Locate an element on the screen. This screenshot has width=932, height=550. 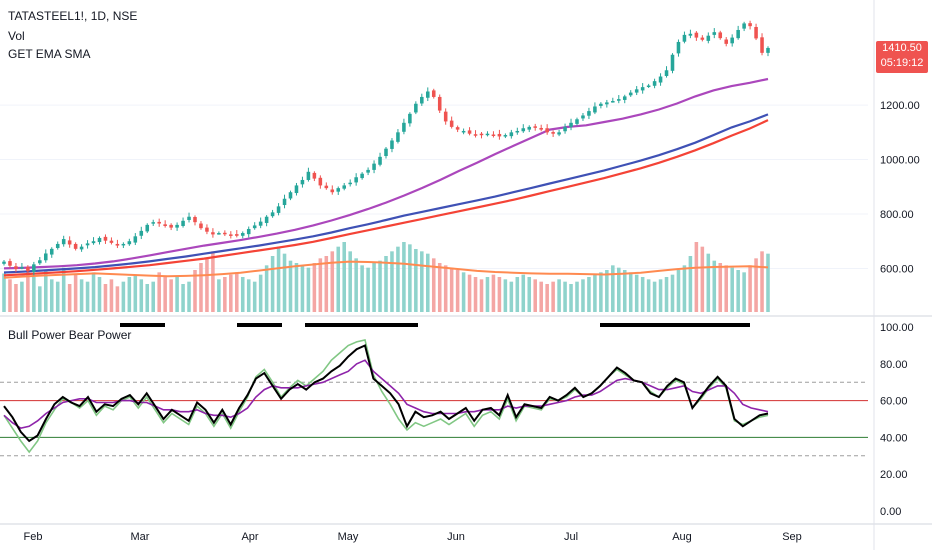
osc-indicator-label: Bull Power Bear Power is located at coordinates (70, 335).